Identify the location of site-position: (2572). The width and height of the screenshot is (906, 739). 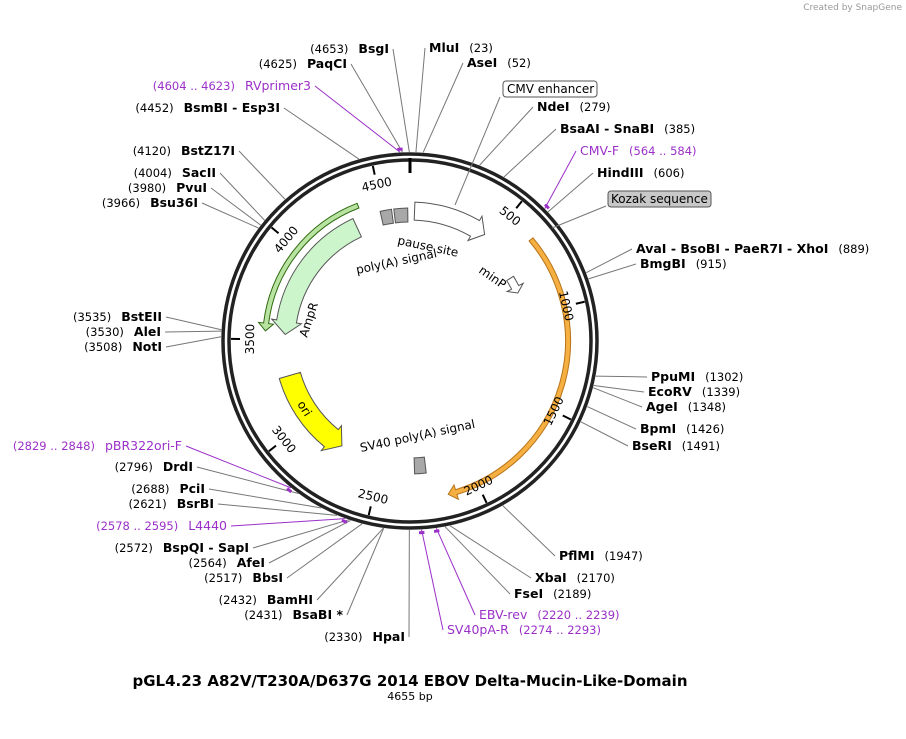
(134, 548).